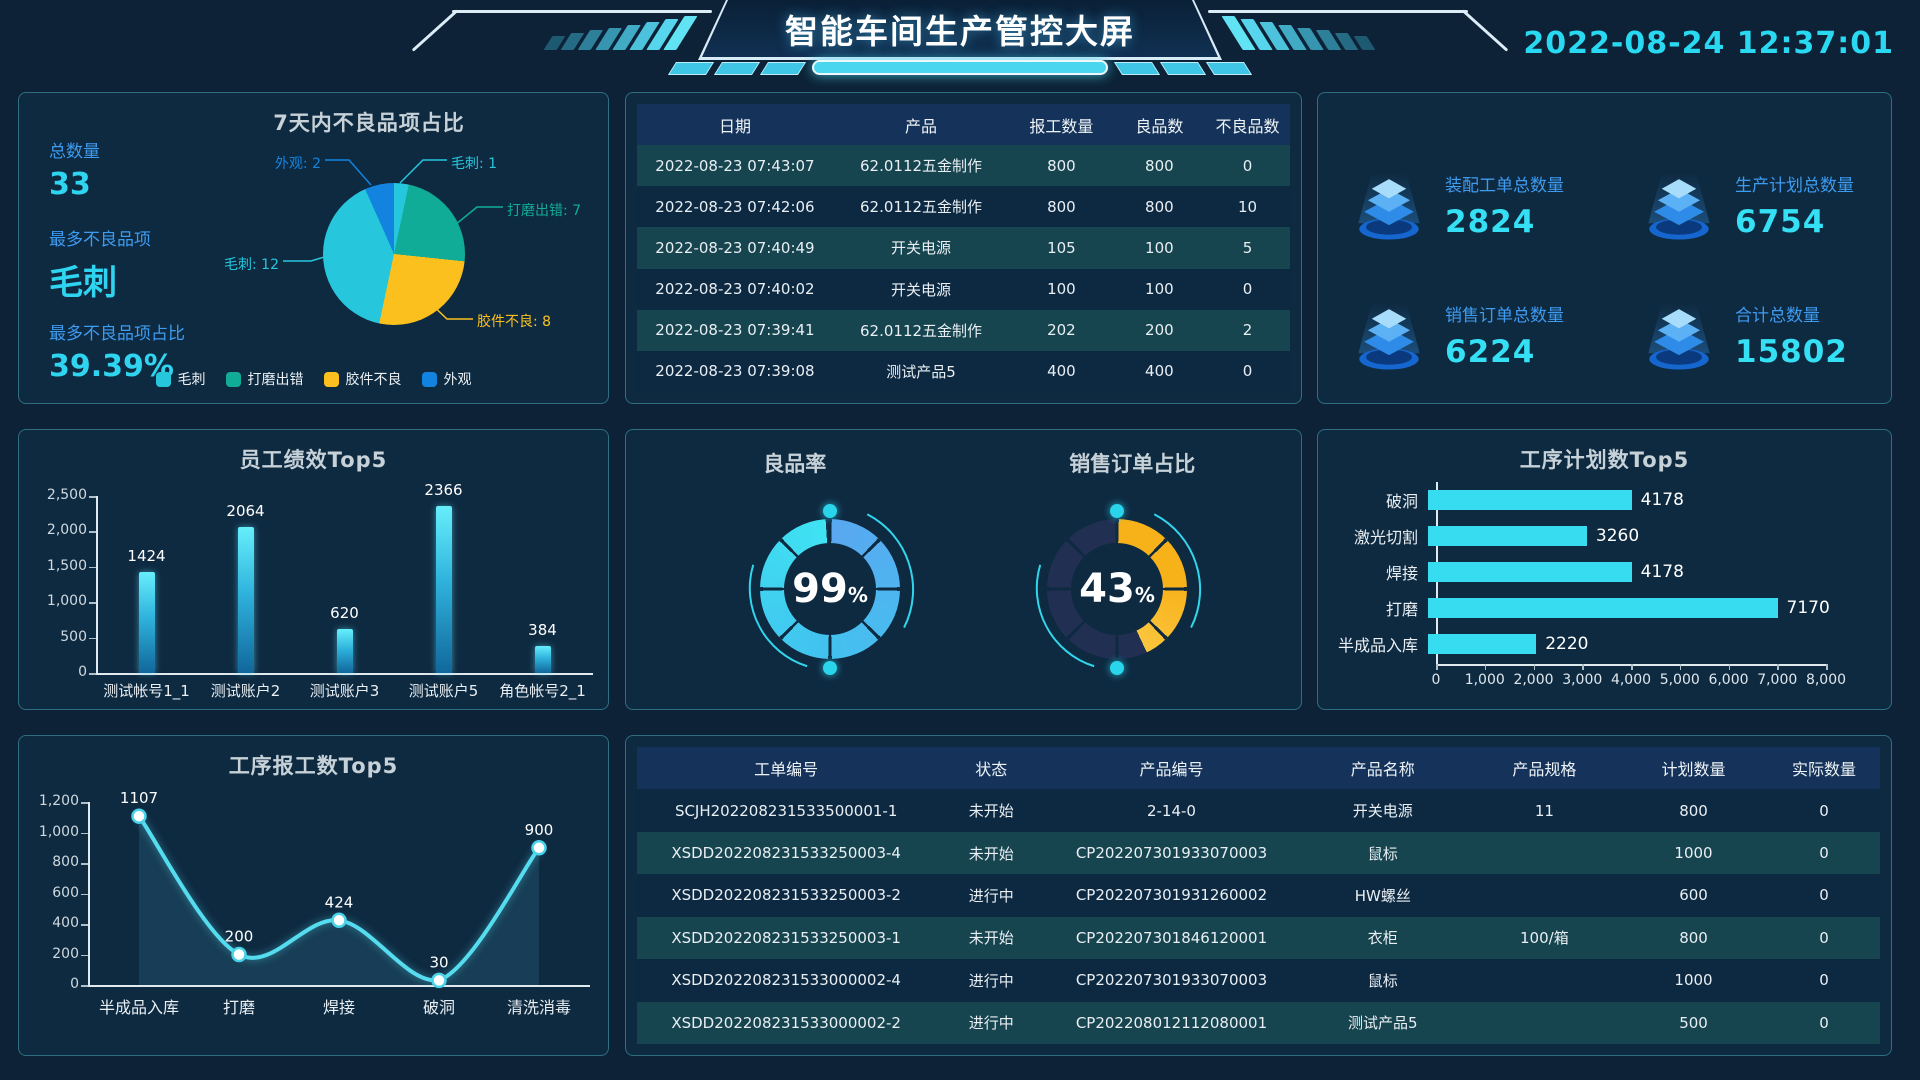 This screenshot has width=1920, height=1080. I want to click on y-tick-label: 0, so click(74, 984).